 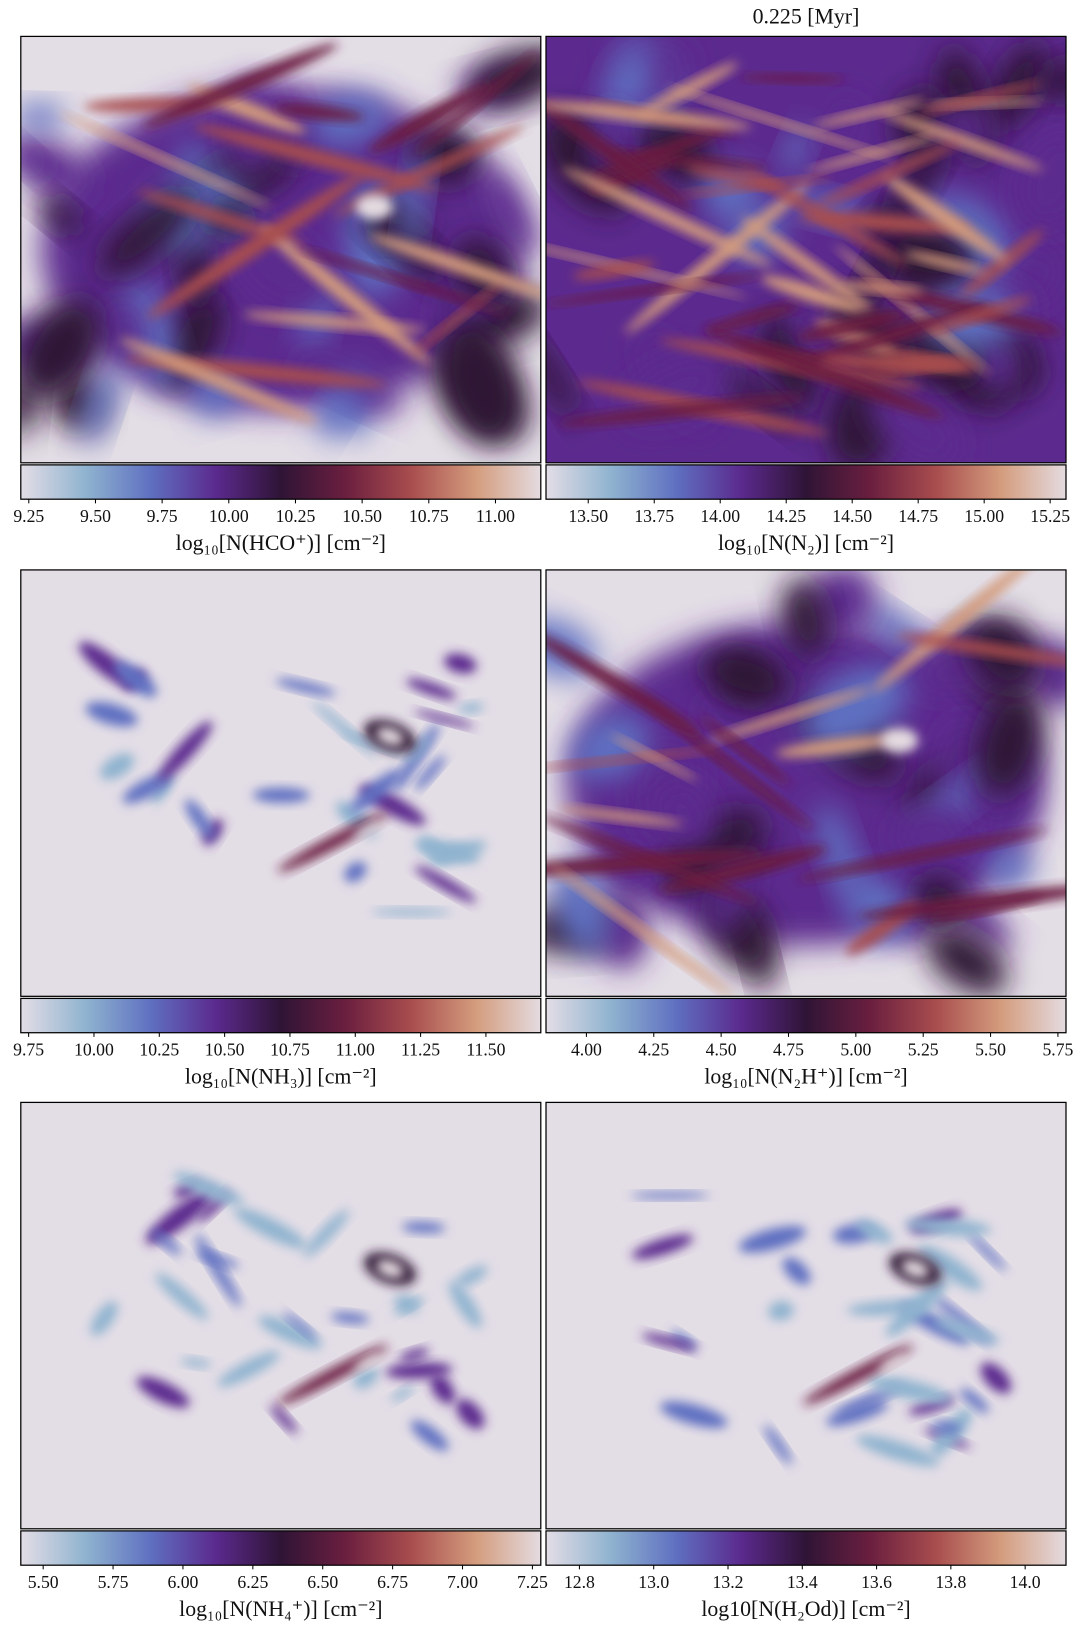 What do you see at coordinates (95, 516) in the screenshot?
I see `colorbar-tick-label: 9.50` at bounding box center [95, 516].